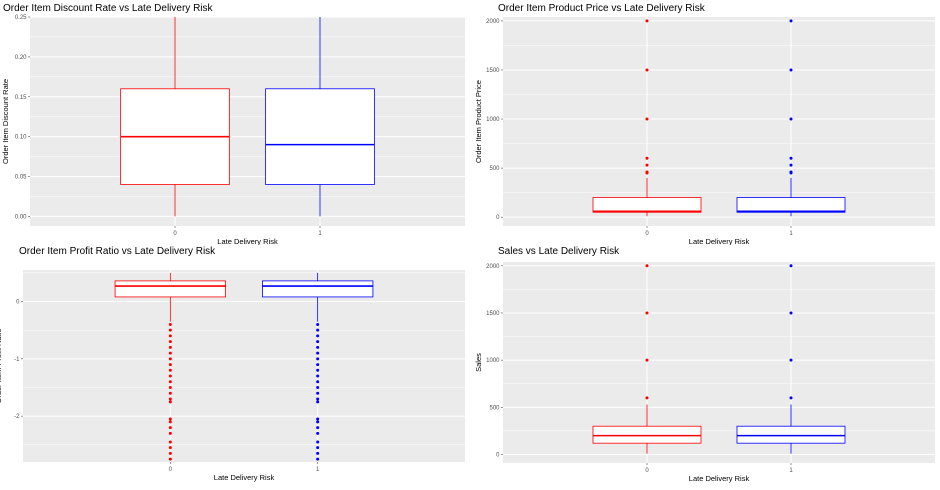 The image size is (940, 490). I want to click on y-tick-label: 500, so click(494, 169).